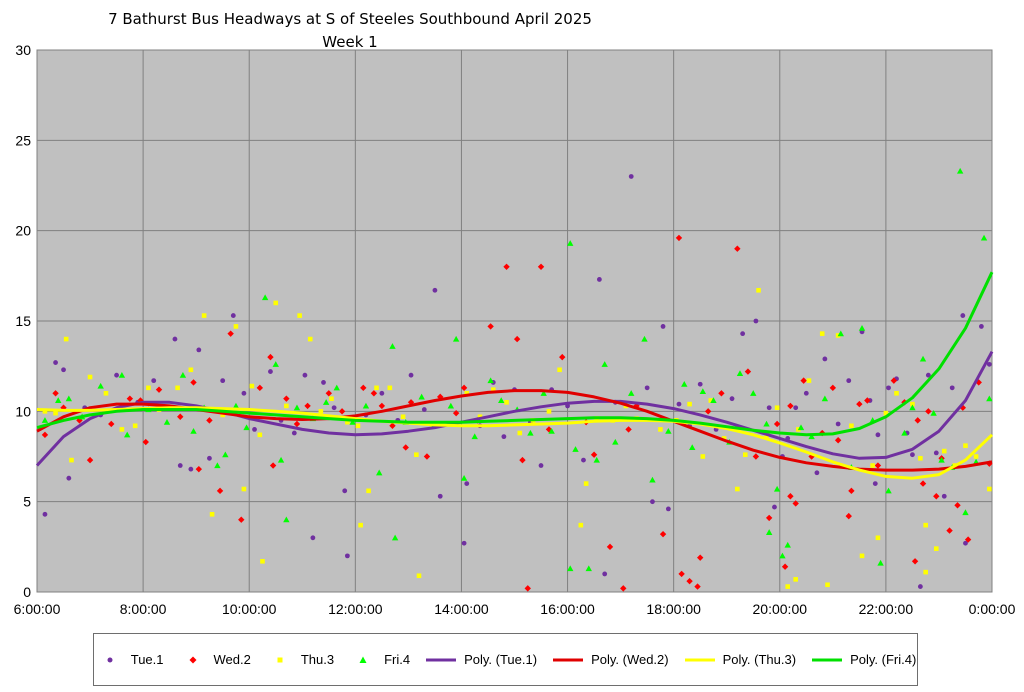 This screenshot has width=1024, height=692. Describe the element at coordinates (630, 659) in the screenshot. I see `legend-label: Poly. (Wed.2)` at that location.